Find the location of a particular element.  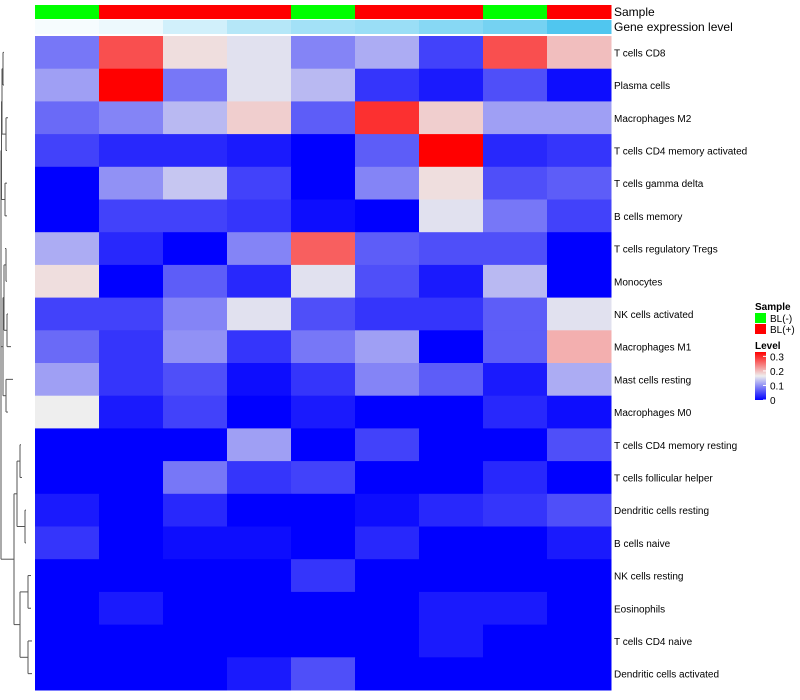

legend: Sample BL(-)BL(+) Level 0.3 0.2 0.1 0 is located at coordinates (775, 354).